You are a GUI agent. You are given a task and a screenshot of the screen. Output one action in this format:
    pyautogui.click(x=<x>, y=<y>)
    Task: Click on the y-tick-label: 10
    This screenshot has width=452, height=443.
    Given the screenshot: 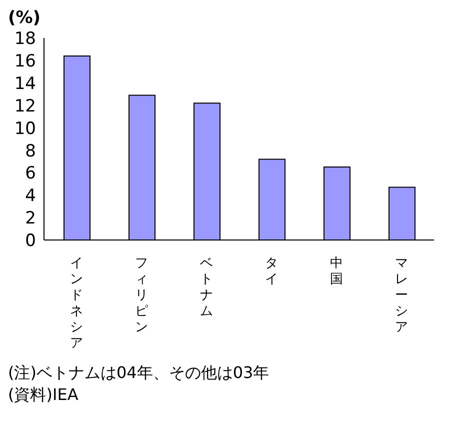 What is the action you would take?
    pyautogui.click(x=25, y=128)
    